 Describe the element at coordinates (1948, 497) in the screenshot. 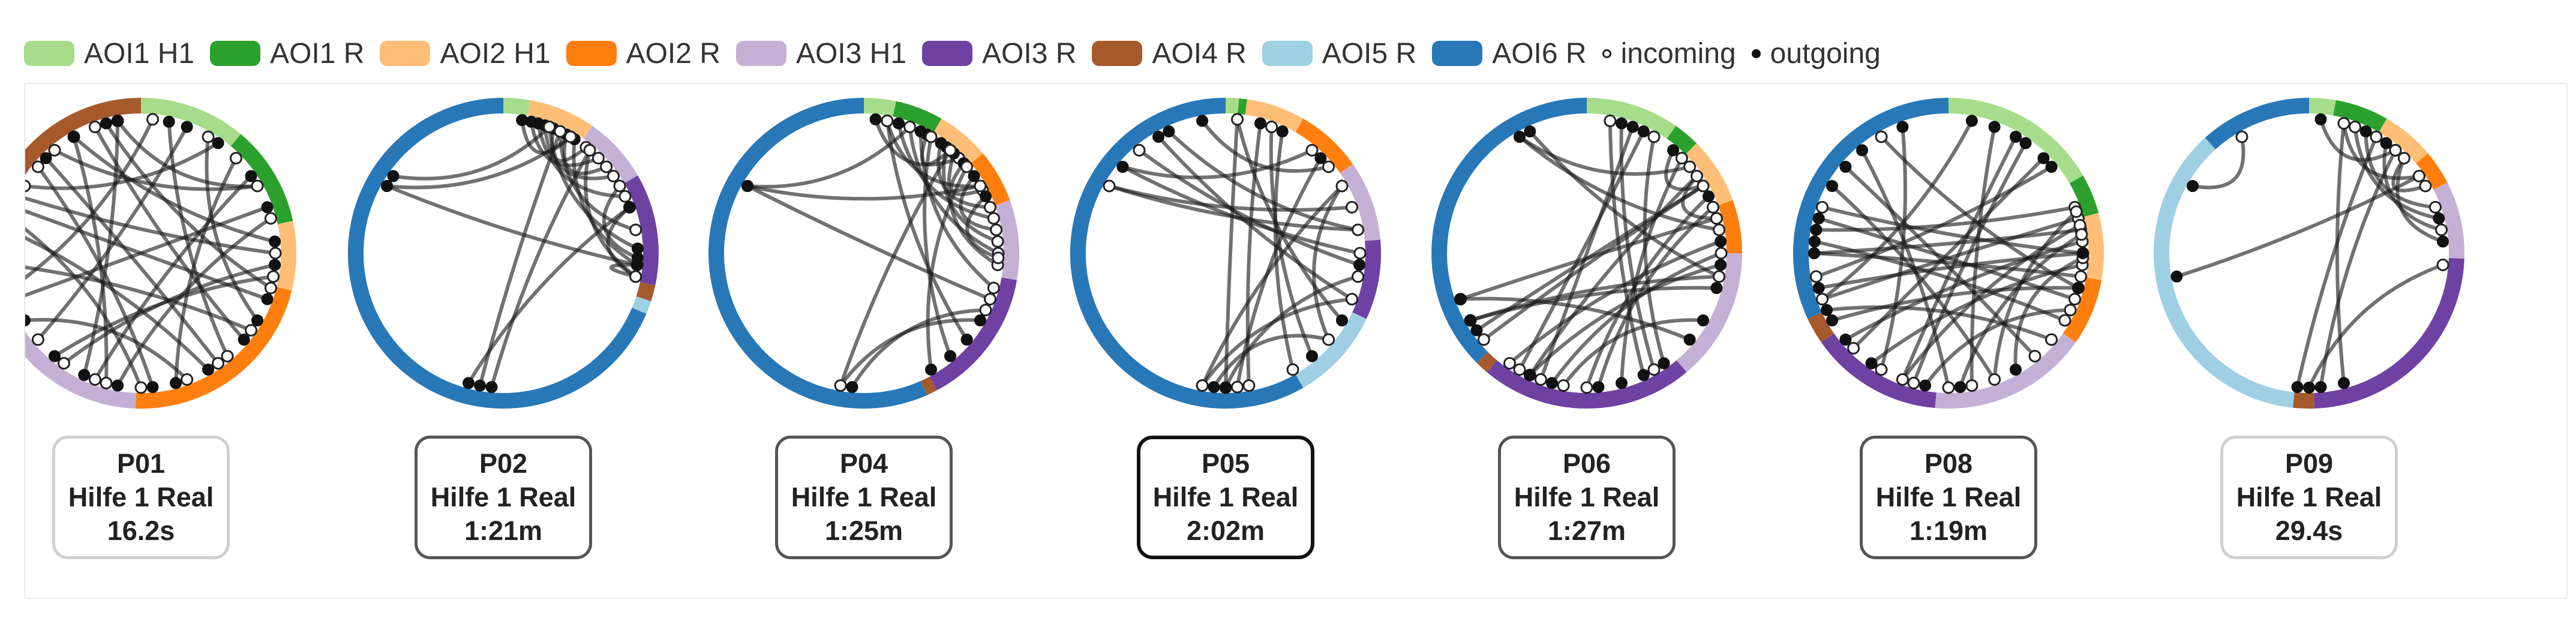

I see `participant-card-P08: P08 Hilfe 1 Real 1:19m` at that location.